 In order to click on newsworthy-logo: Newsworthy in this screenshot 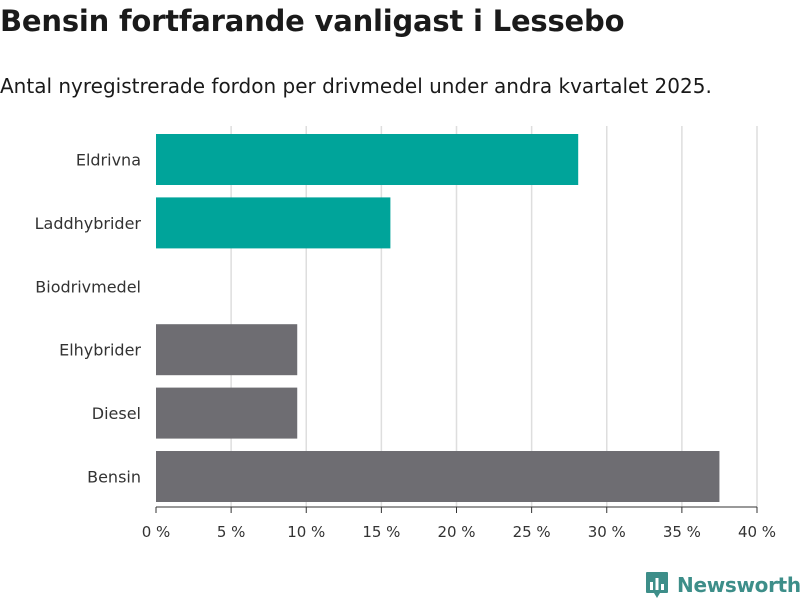, I will do `click(722, 585)`.